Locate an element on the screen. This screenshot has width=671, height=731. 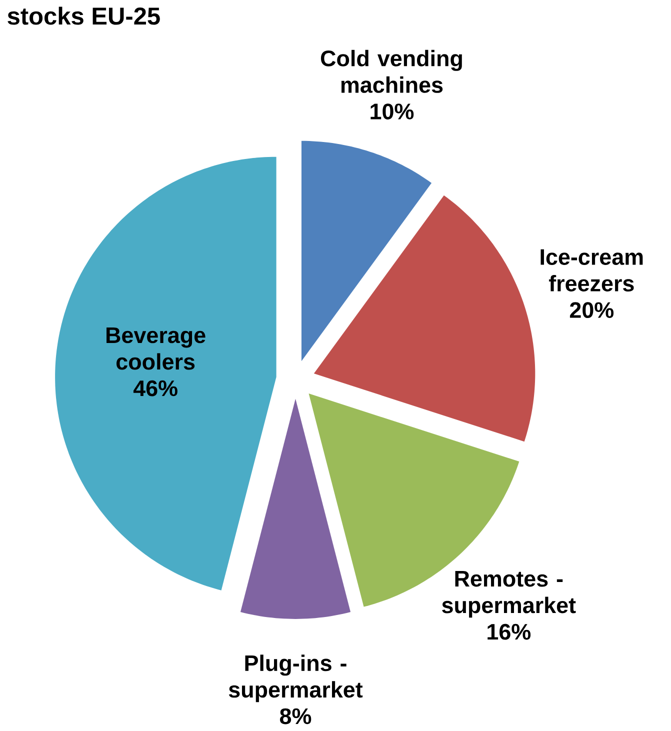
slice-label: Plug-ins - supermarket is located at coordinates (295, 678).